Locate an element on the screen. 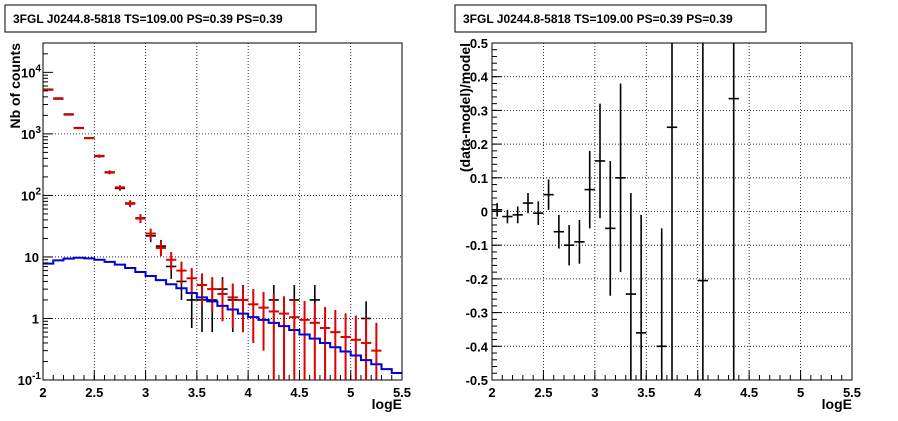  counts-x-tick-label: 4 is located at coordinates (249, 392).